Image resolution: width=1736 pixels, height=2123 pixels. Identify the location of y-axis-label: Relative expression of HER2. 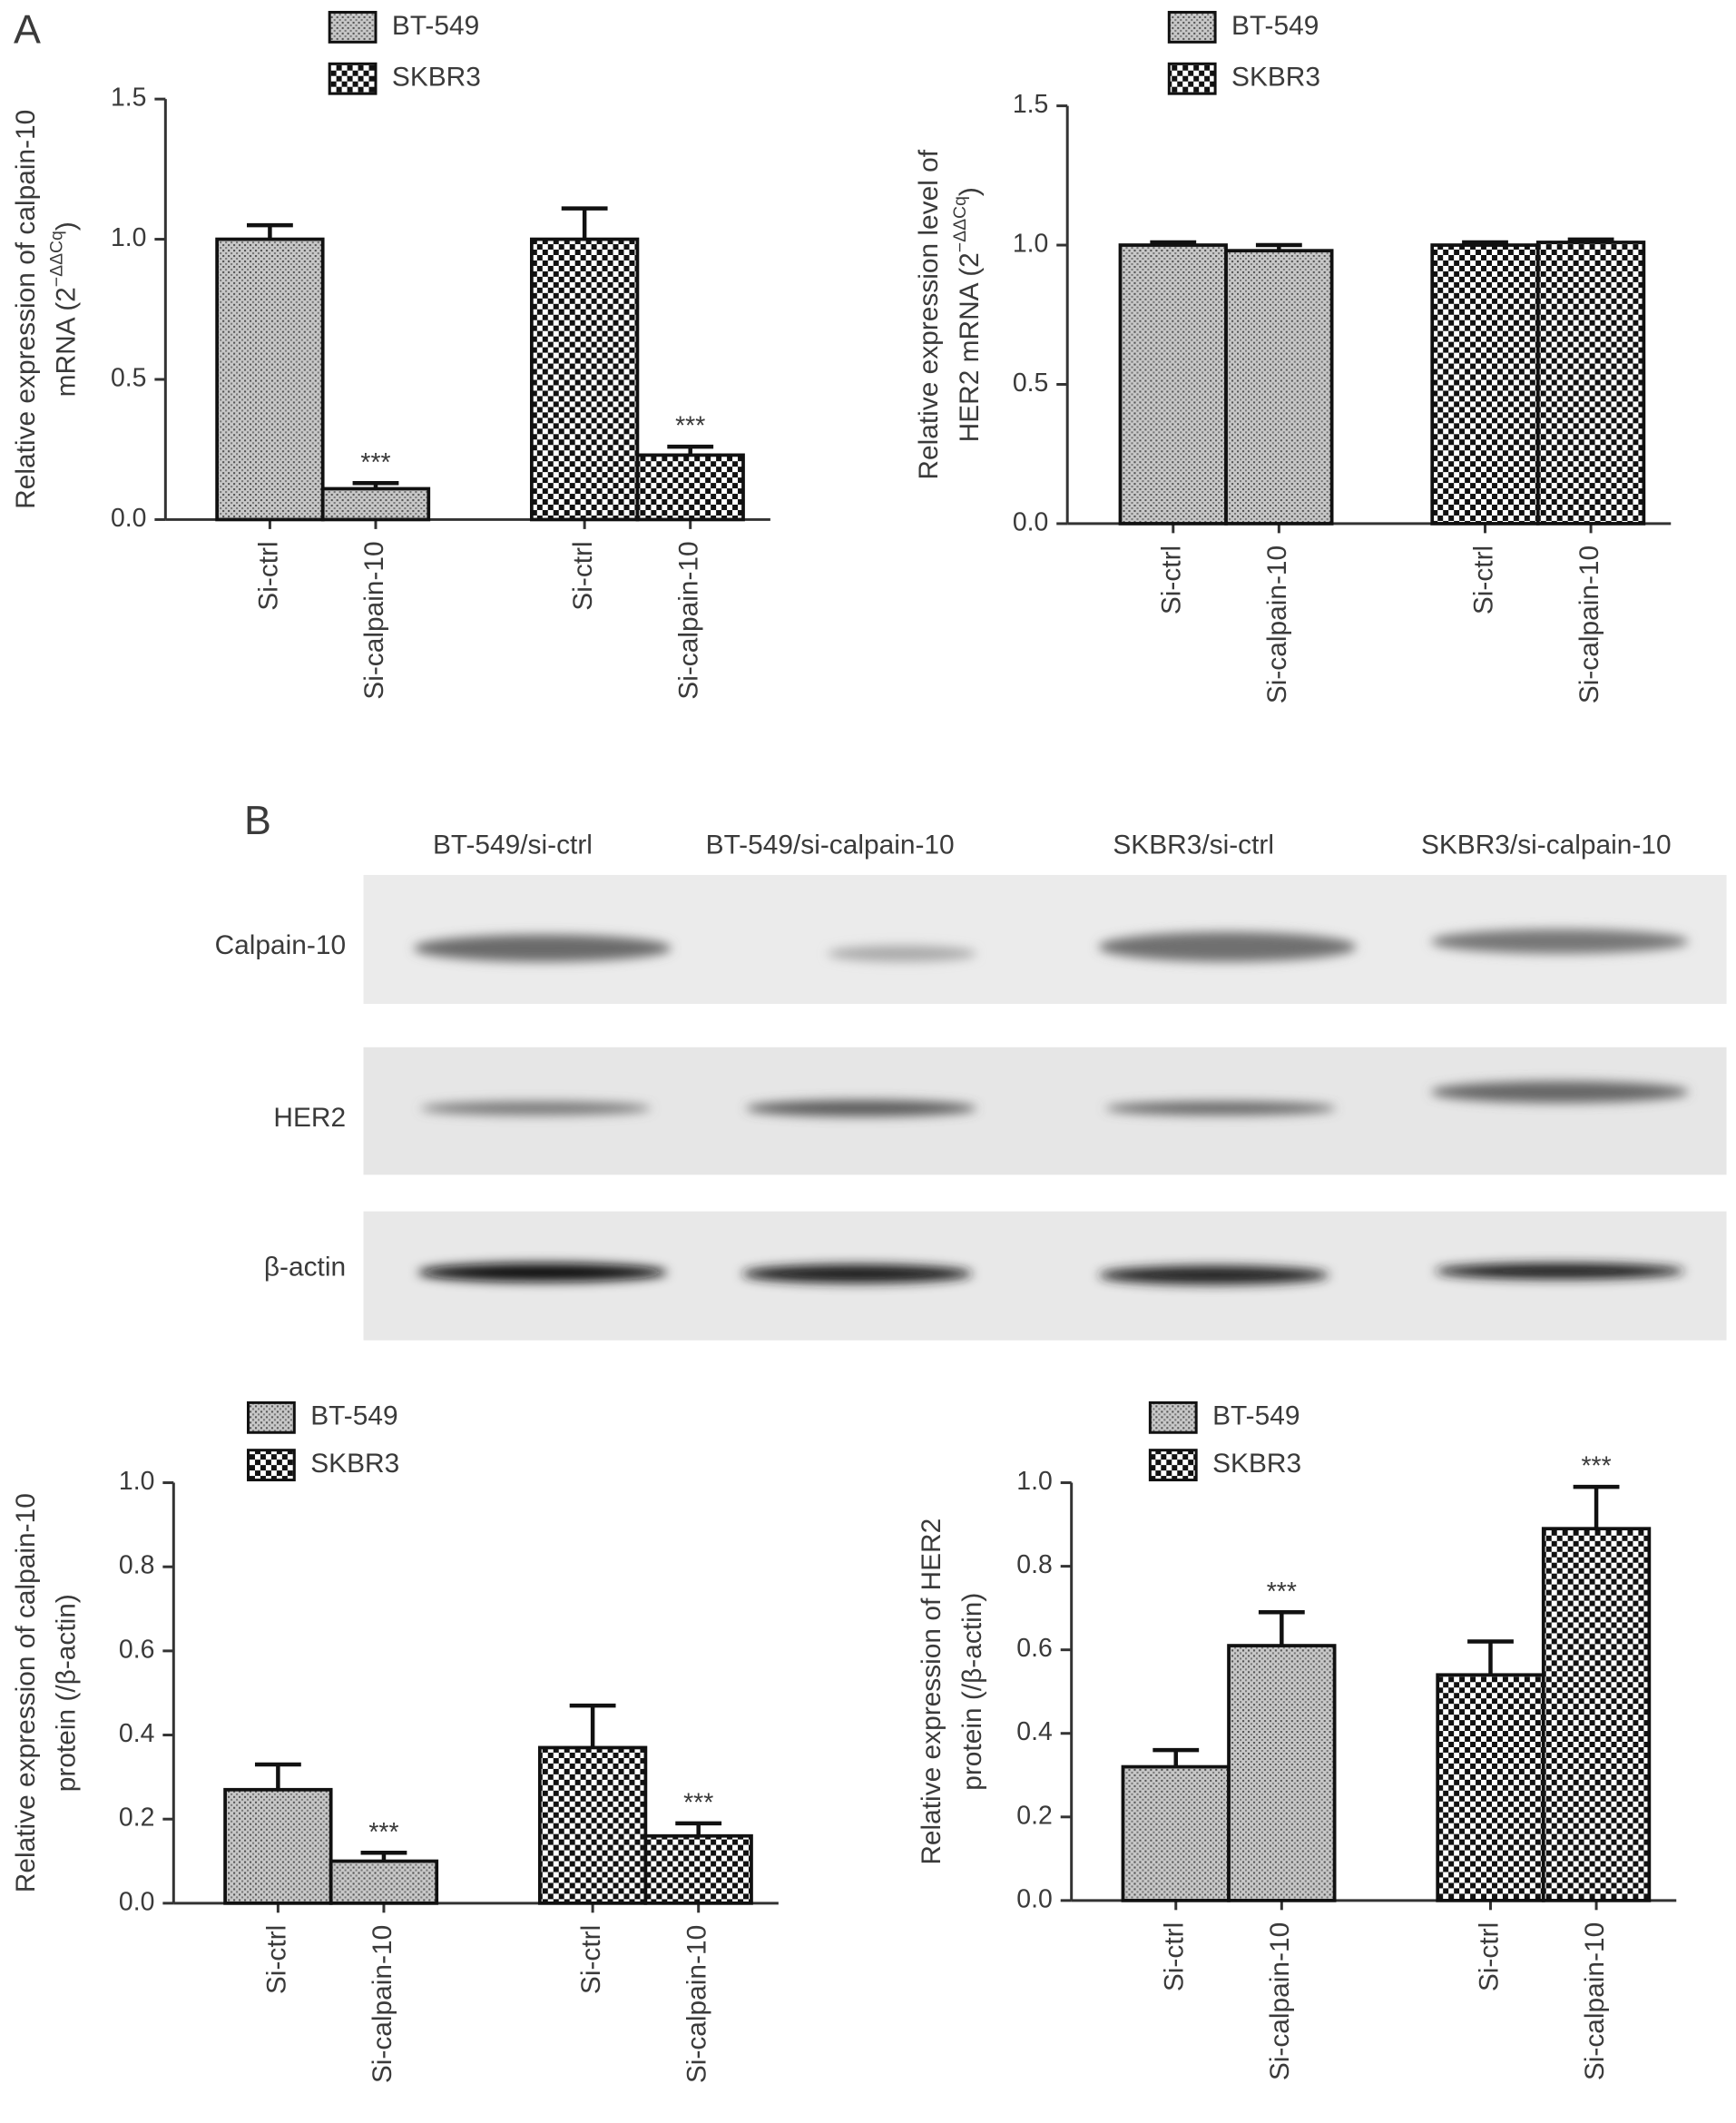
(931, 1692).